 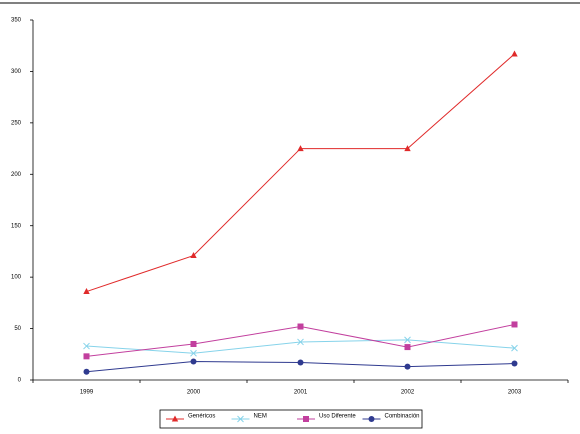 What do you see at coordinates (515, 393) in the screenshot?
I see `x-tick-label: 2003` at bounding box center [515, 393].